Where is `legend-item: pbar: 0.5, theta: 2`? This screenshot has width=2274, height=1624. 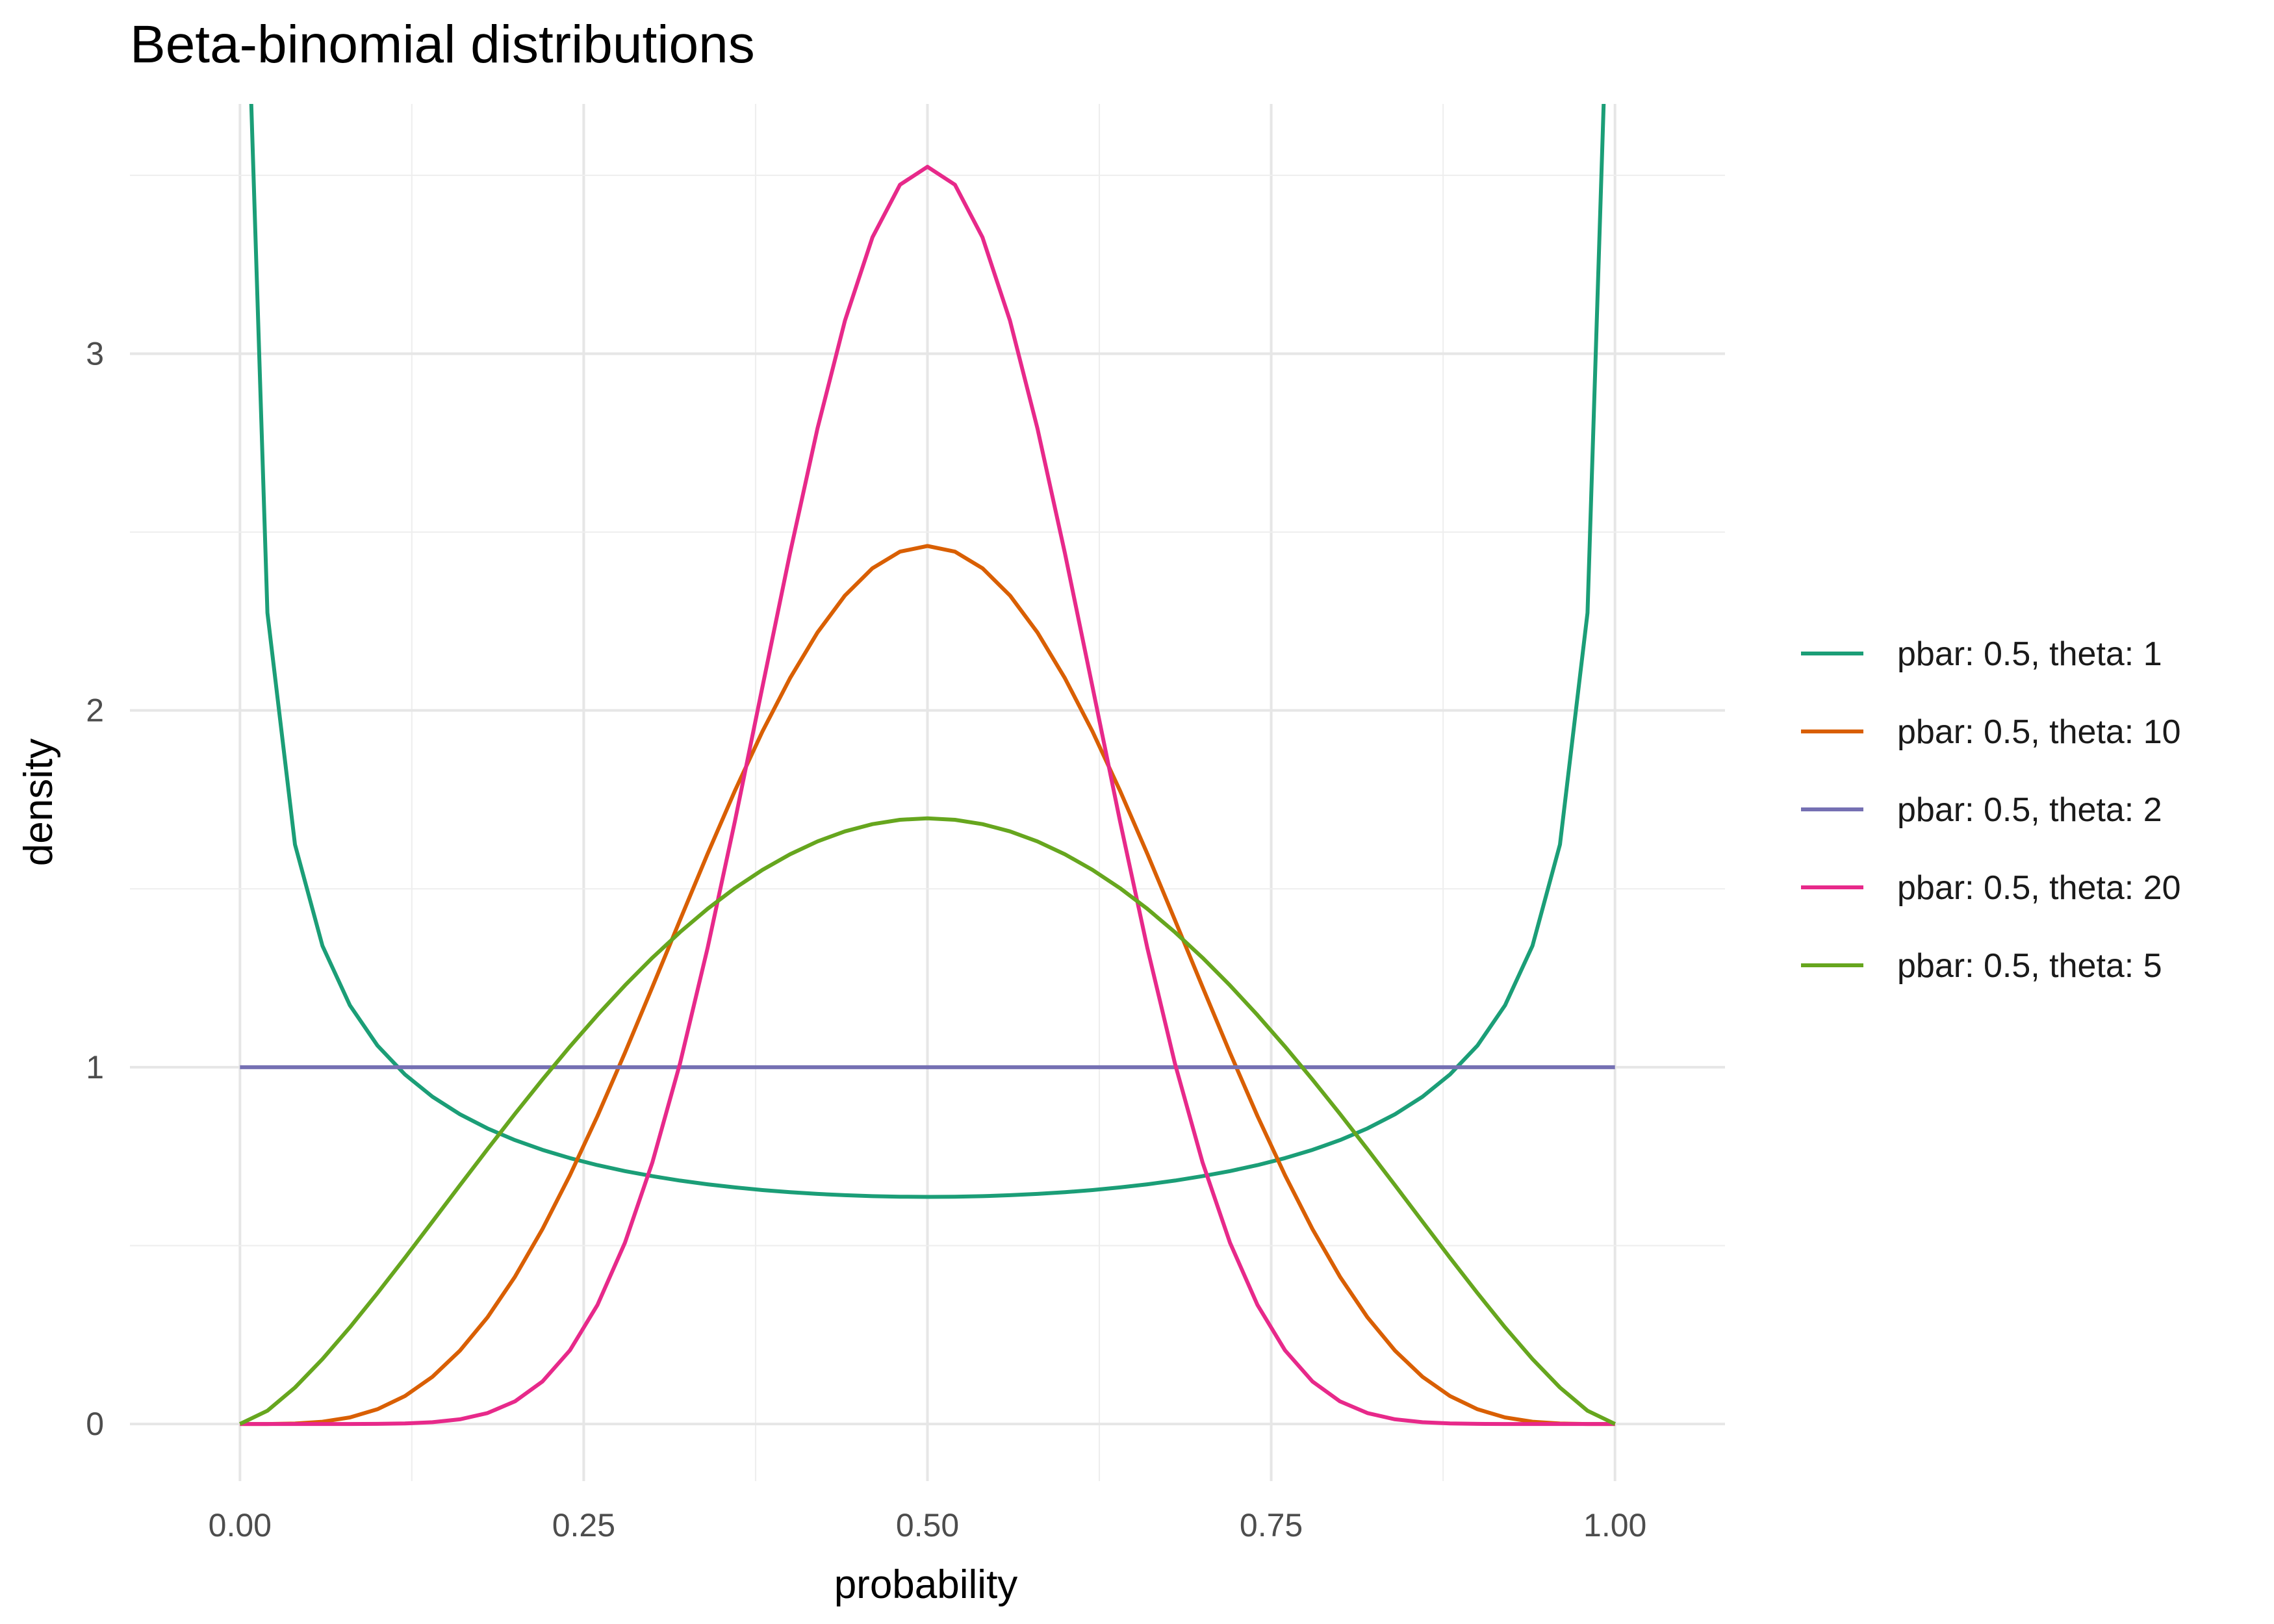 legend-item: pbar: 0.5, theta: 2 is located at coordinates (1981, 810).